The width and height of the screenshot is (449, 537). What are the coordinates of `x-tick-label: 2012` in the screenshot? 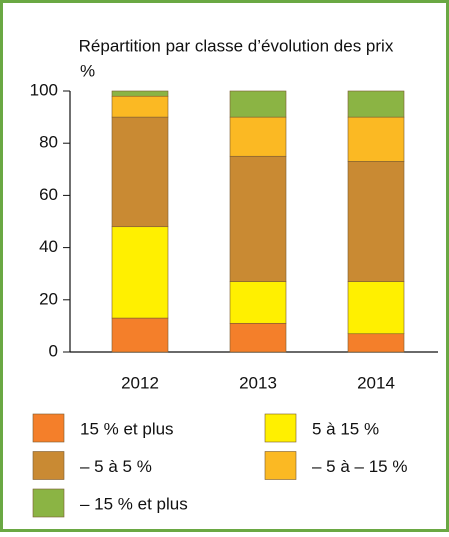 It's located at (140, 382).